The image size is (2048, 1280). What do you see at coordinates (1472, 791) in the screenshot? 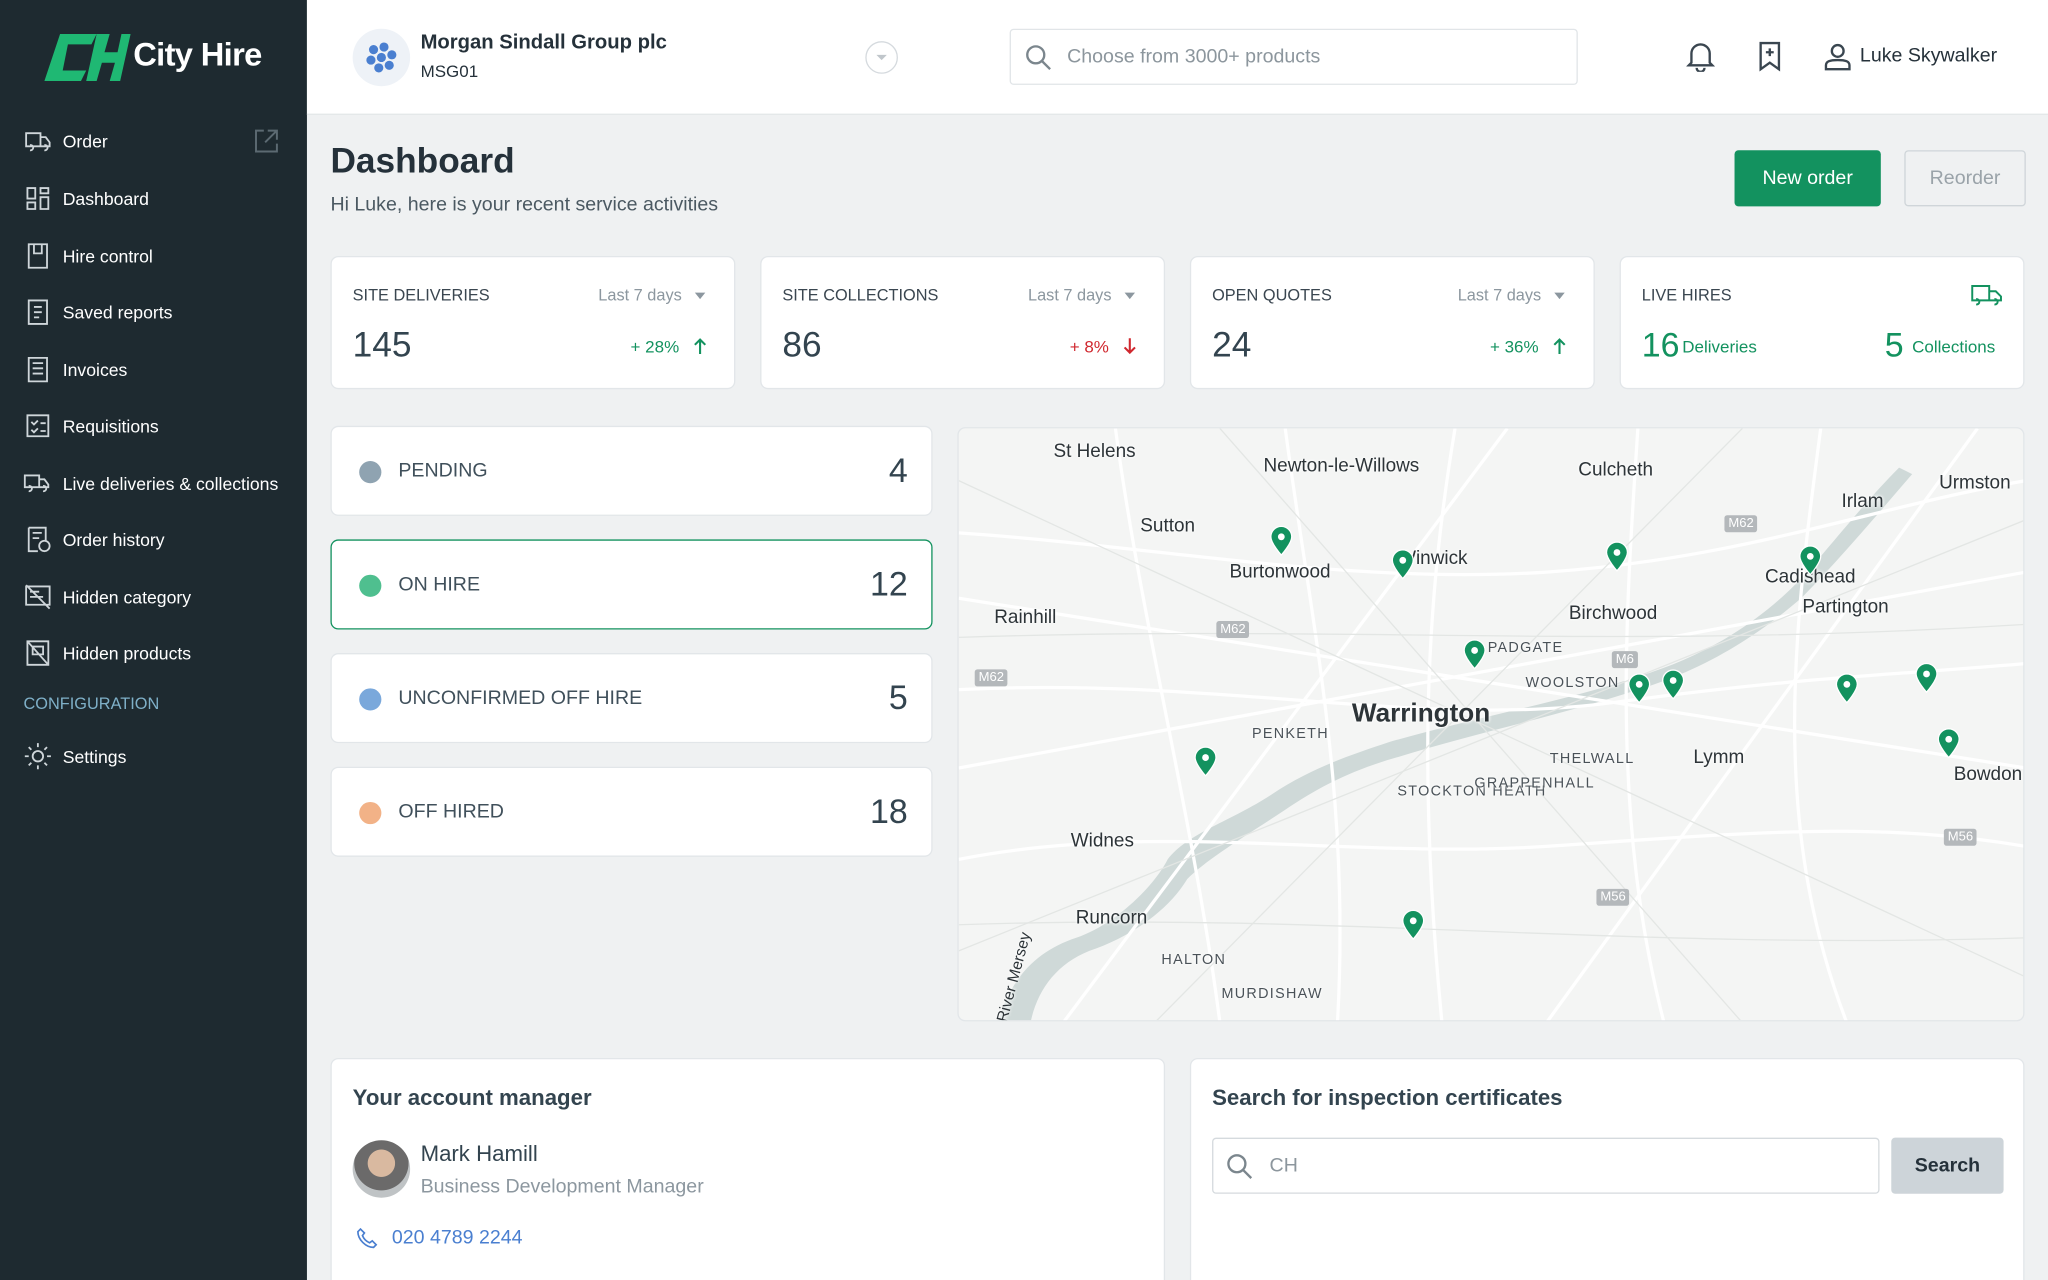
I see `map-label: STOCKTON HEATH` at bounding box center [1472, 791].